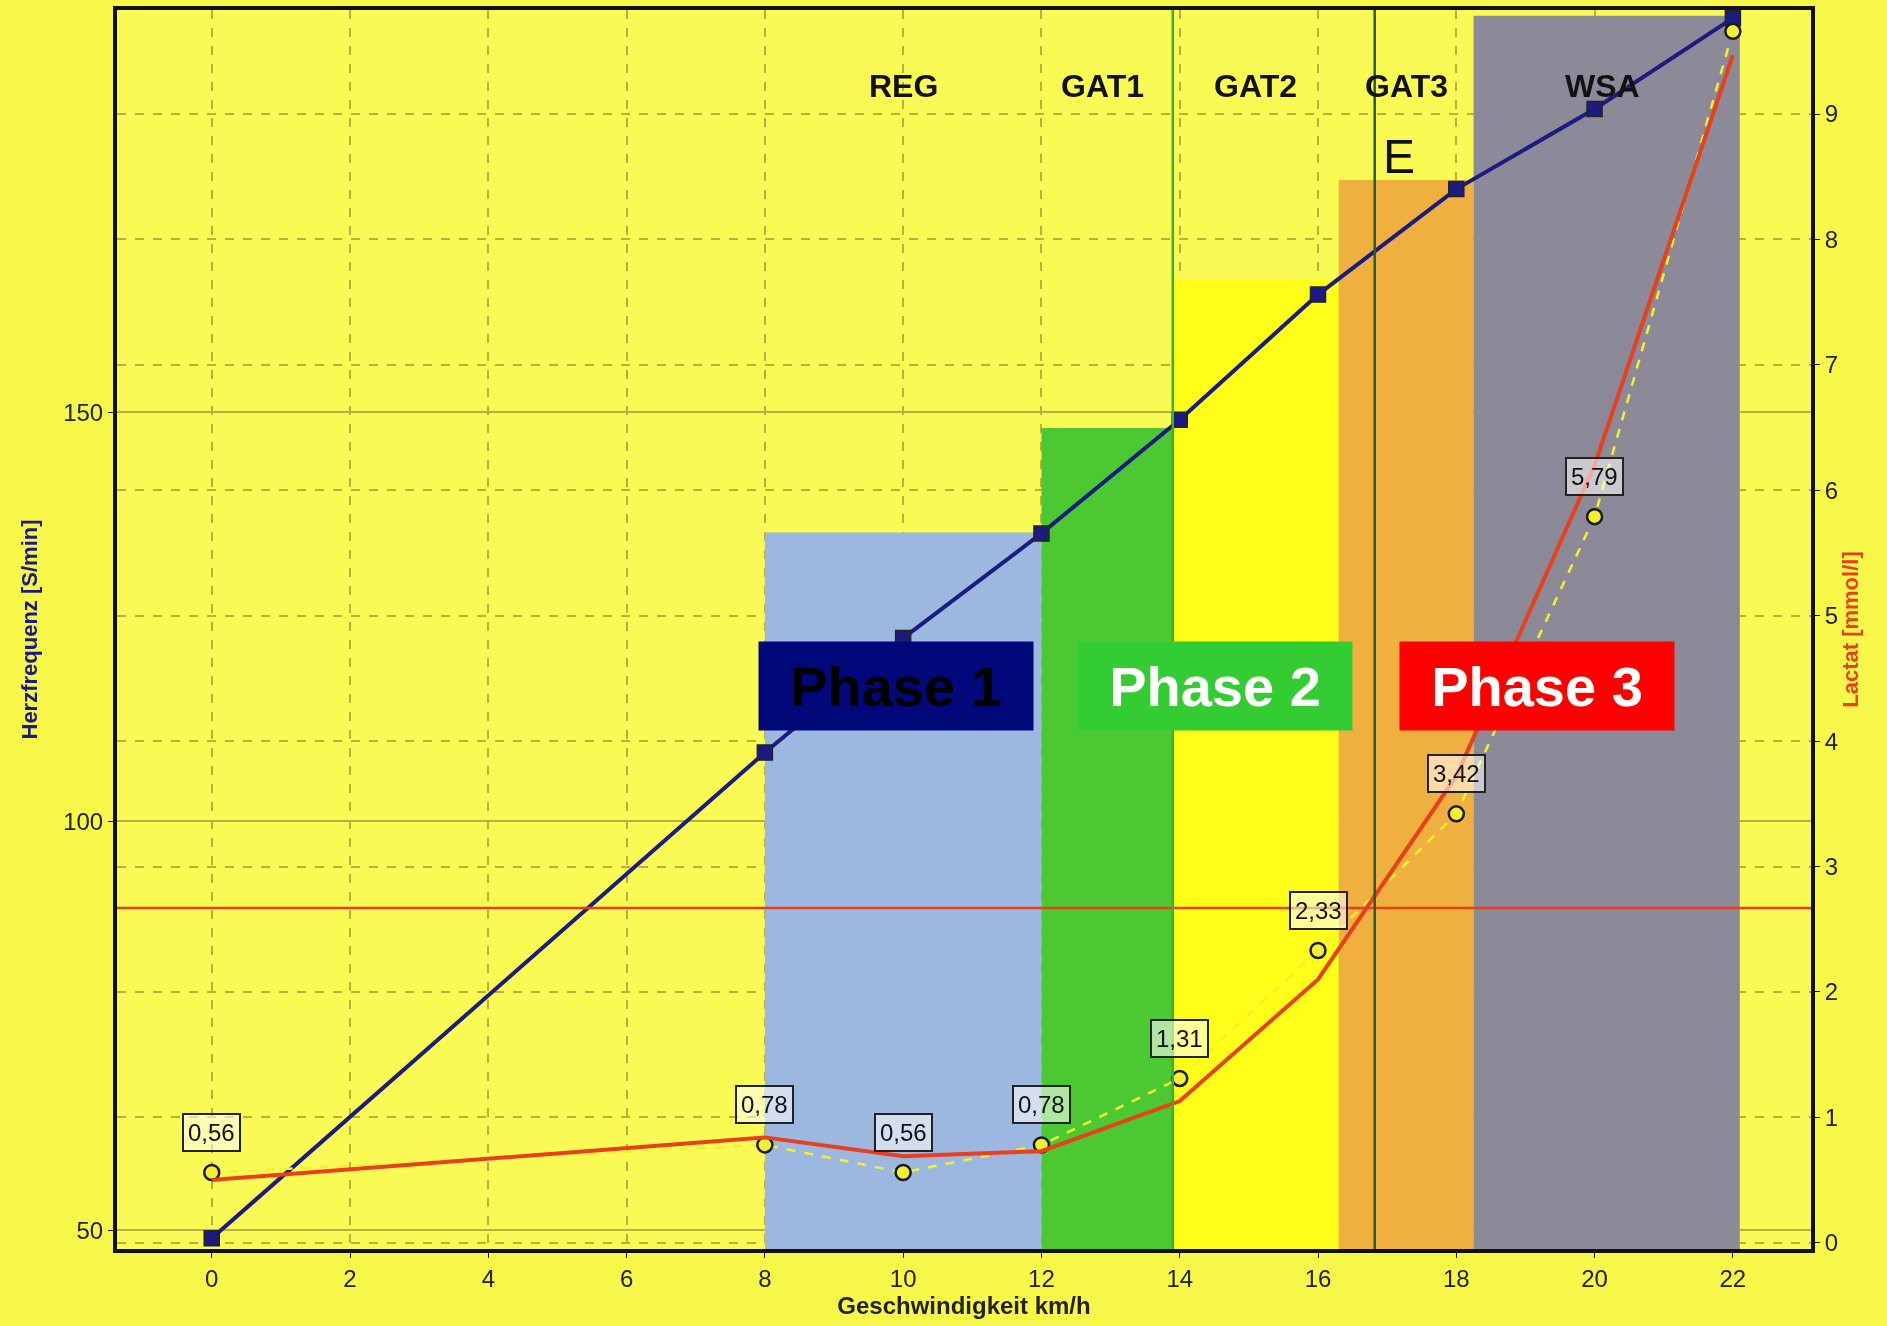 The width and height of the screenshot is (1887, 1326). I want to click on ref-line-label: E, so click(1399, 156).